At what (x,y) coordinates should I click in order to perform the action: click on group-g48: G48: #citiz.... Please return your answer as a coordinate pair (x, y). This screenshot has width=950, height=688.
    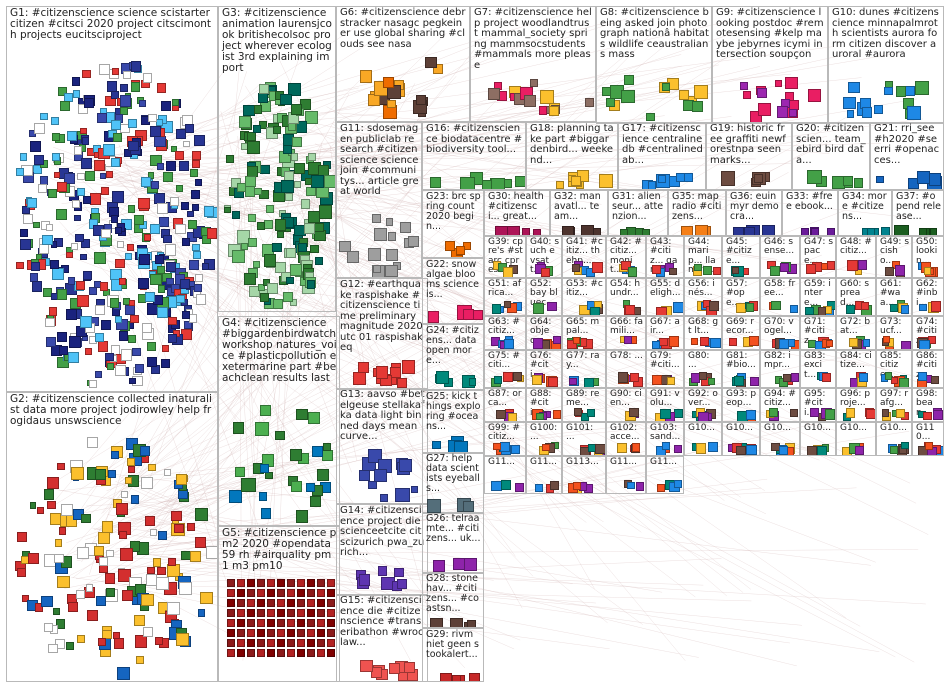
    Looking at the image, I should click on (856, 257).